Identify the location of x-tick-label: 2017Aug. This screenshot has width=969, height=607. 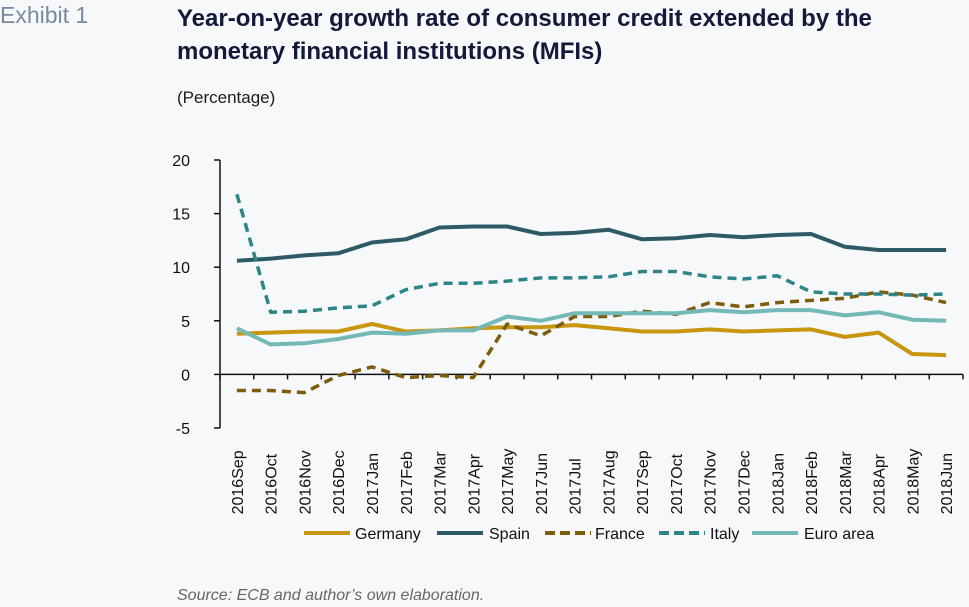
(609, 482).